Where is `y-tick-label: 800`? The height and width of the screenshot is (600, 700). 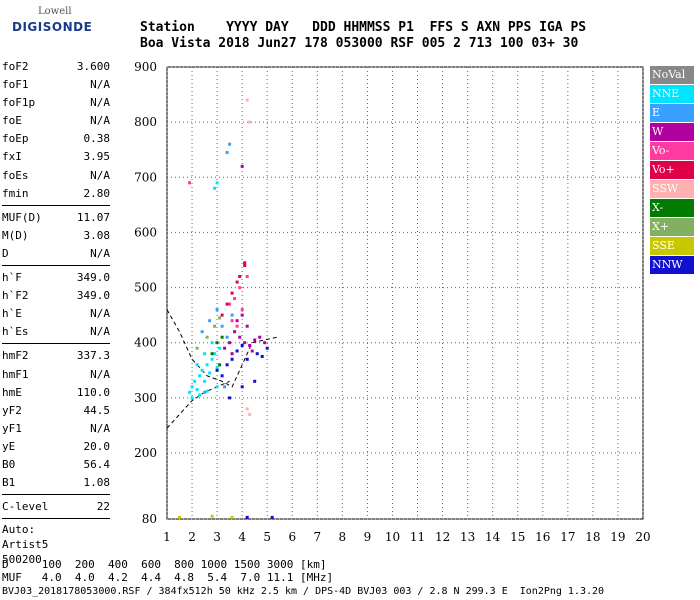 y-tick-label: 800 is located at coordinates (145, 122).